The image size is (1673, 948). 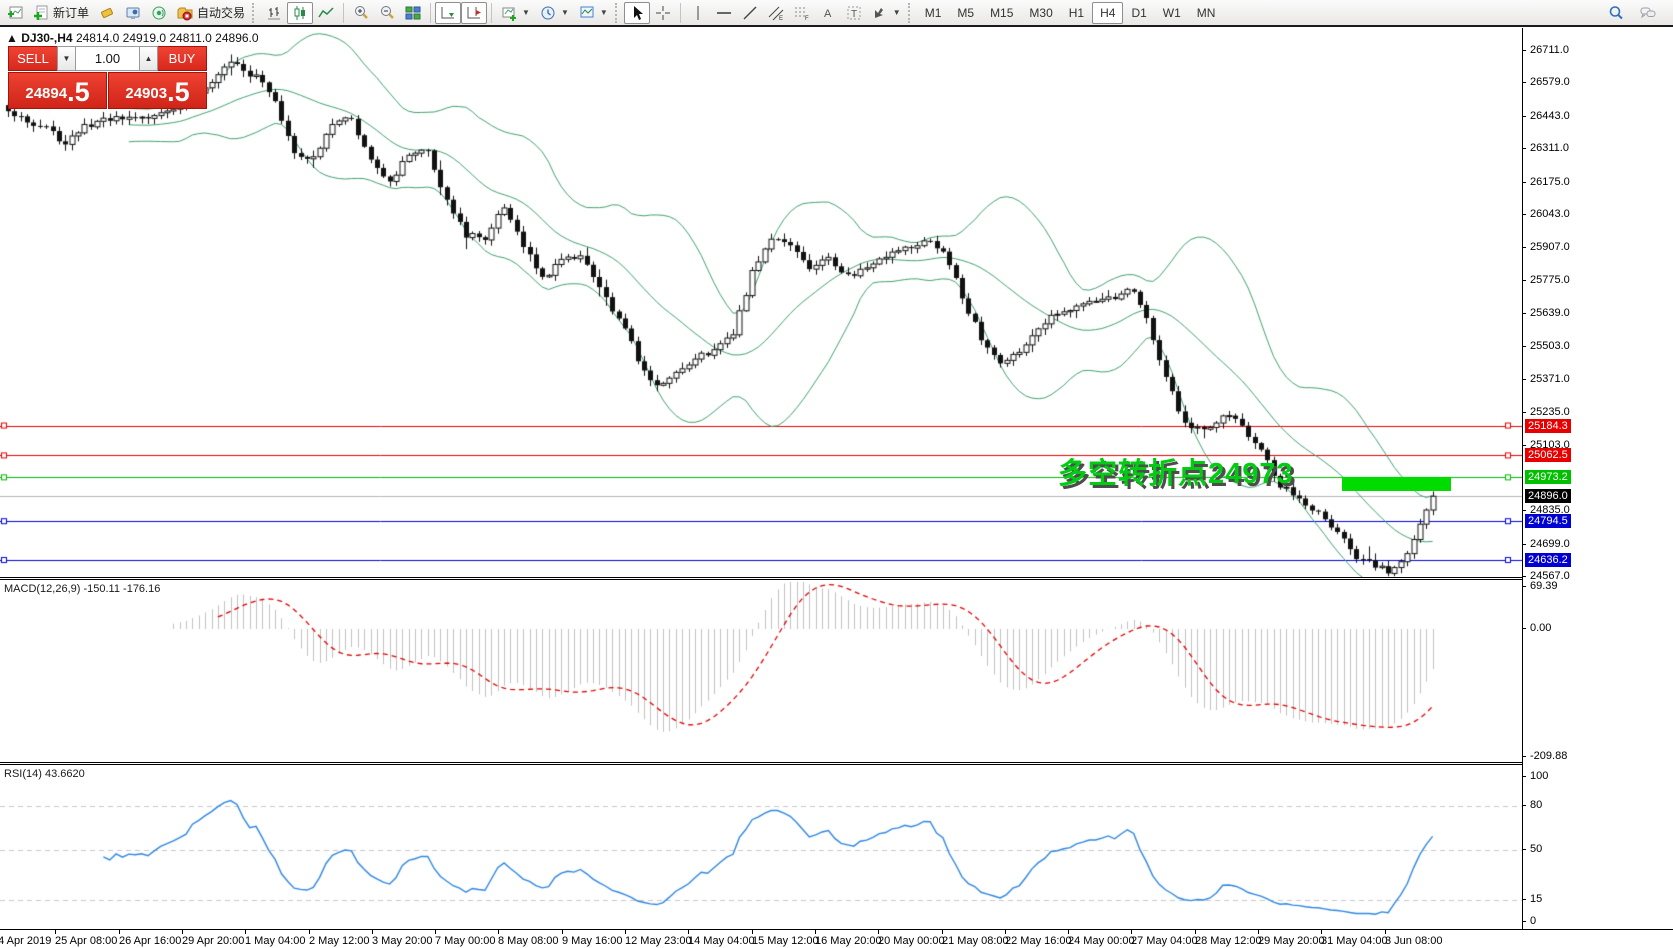 I want to click on timeframe-button-M5: M5, so click(x=966, y=12).